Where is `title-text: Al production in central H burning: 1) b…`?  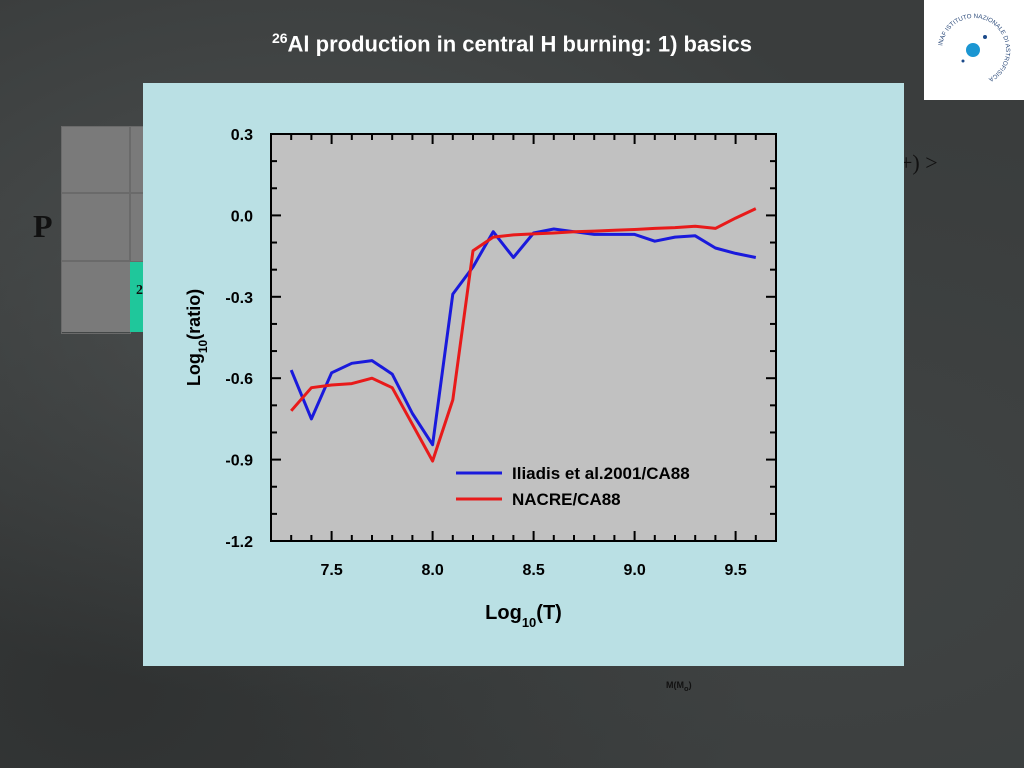
title-text: Al production in central H burning: 1) b… is located at coordinates (520, 44).